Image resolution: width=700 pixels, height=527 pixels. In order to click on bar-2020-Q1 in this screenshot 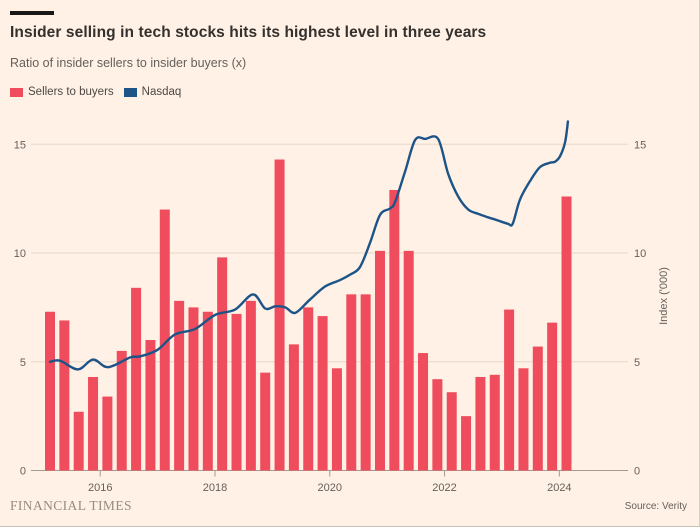, I will do `click(336, 419)`.